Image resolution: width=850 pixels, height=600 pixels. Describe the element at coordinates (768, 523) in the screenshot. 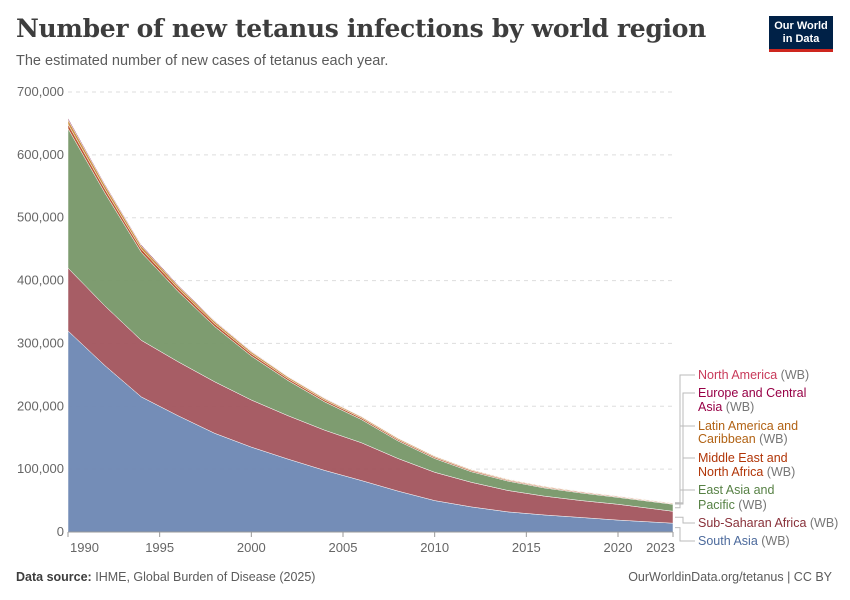

I see `legend-label-sub-saharan-africa: Sub-Saharan Africa (WB)` at that location.